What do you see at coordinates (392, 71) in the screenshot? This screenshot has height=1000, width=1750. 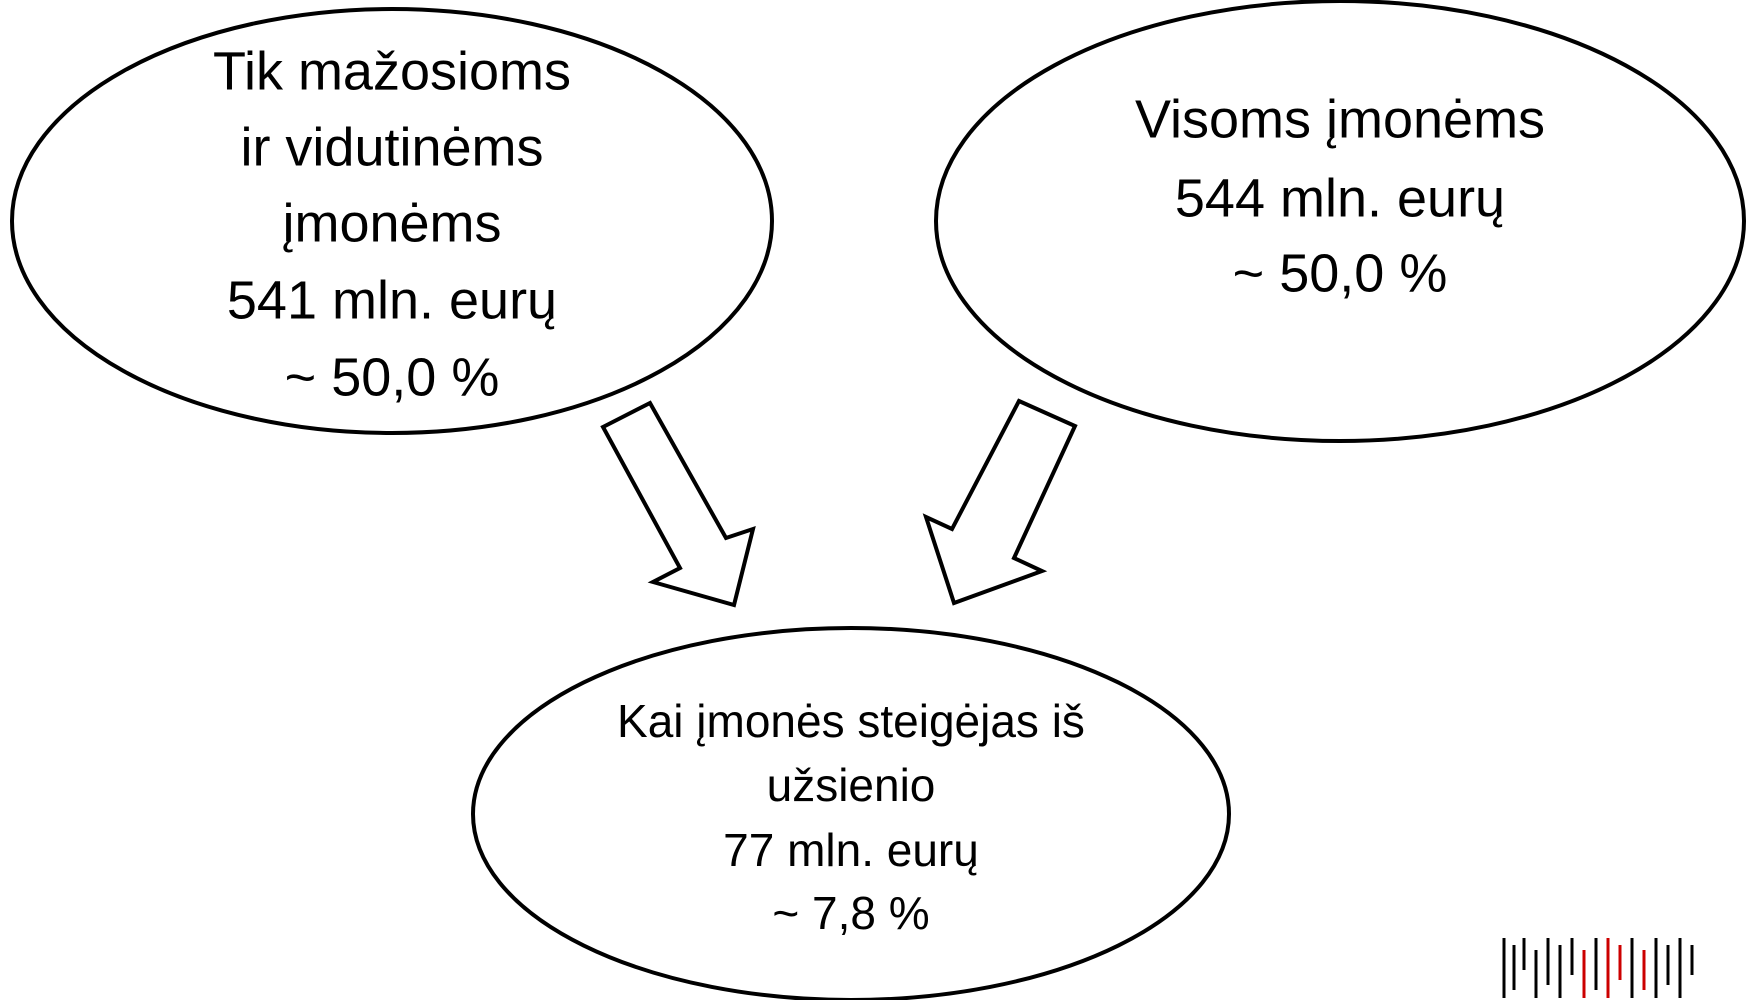 I see `node-text: Tik mažosioms` at bounding box center [392, 71].